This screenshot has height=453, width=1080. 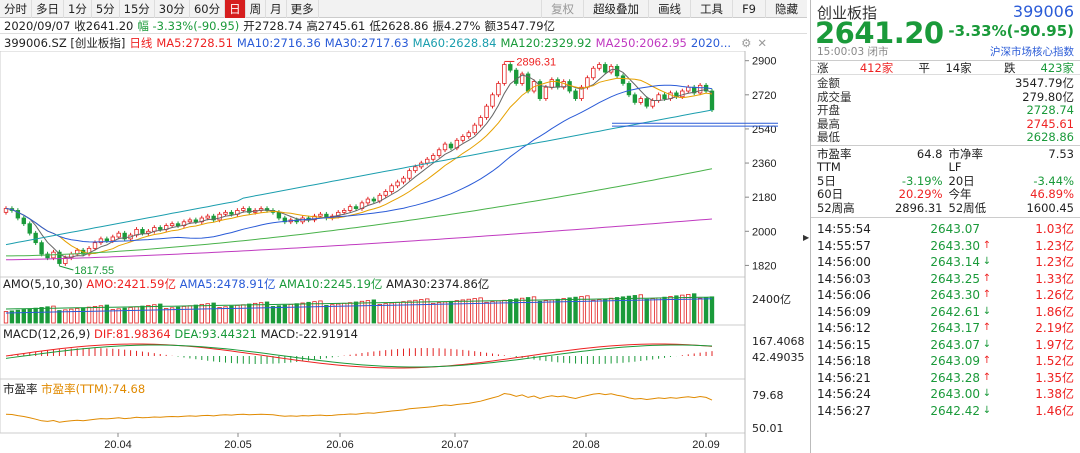 I want to click on tick-volume: 1.86亿, so click(x=1054, y=311).